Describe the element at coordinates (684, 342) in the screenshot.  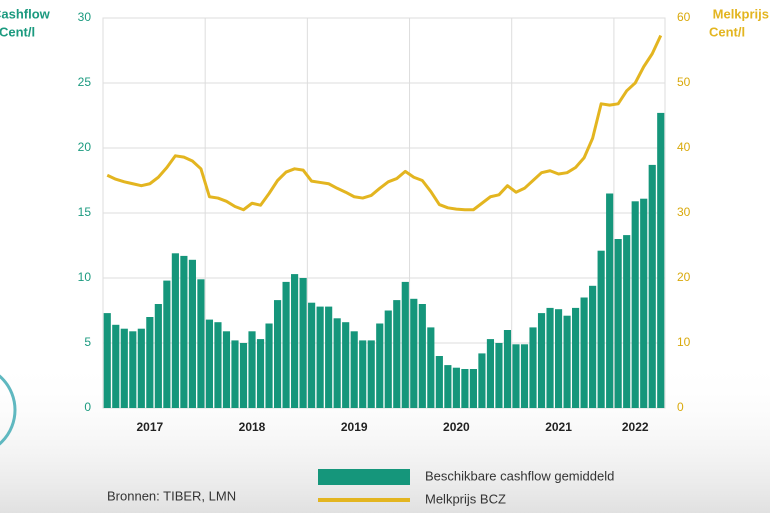
I see `y2-tick-label: 10` at that location.